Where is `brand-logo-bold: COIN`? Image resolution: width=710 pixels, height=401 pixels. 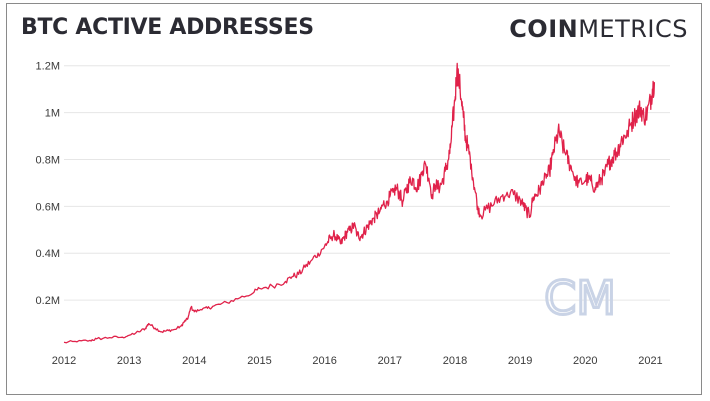
brand-logo-bold: COIN is located at coordinates (544, 29).